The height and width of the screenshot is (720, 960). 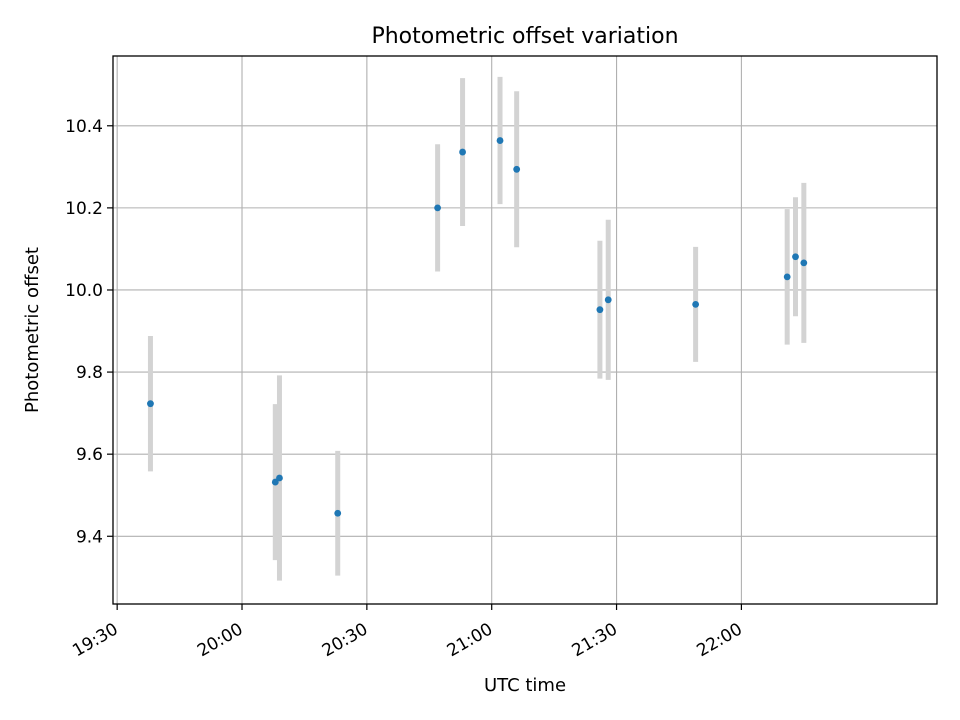 I want to click on y-tick-label: 10.2, so click(x=84, y=209).